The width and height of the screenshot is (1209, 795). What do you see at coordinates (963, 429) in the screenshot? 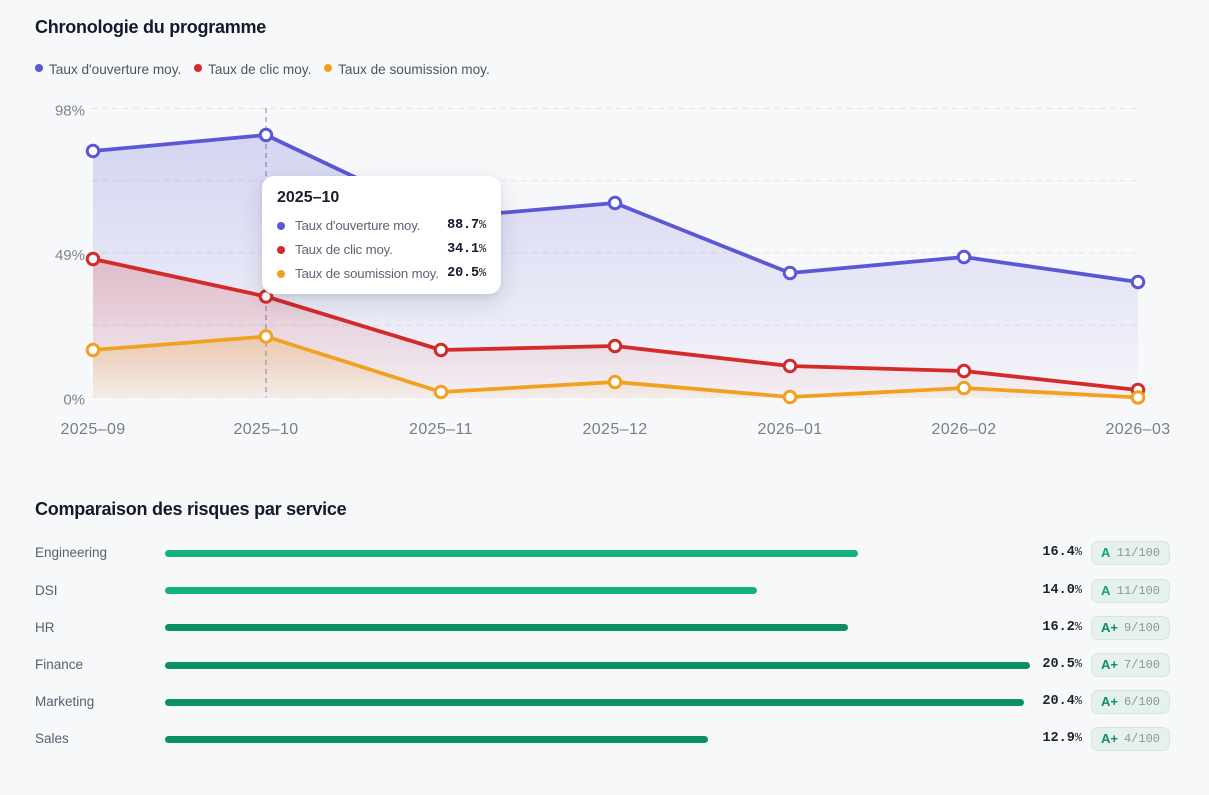
I see `svg-text: 2026–02` at bounding box center [963, 429].